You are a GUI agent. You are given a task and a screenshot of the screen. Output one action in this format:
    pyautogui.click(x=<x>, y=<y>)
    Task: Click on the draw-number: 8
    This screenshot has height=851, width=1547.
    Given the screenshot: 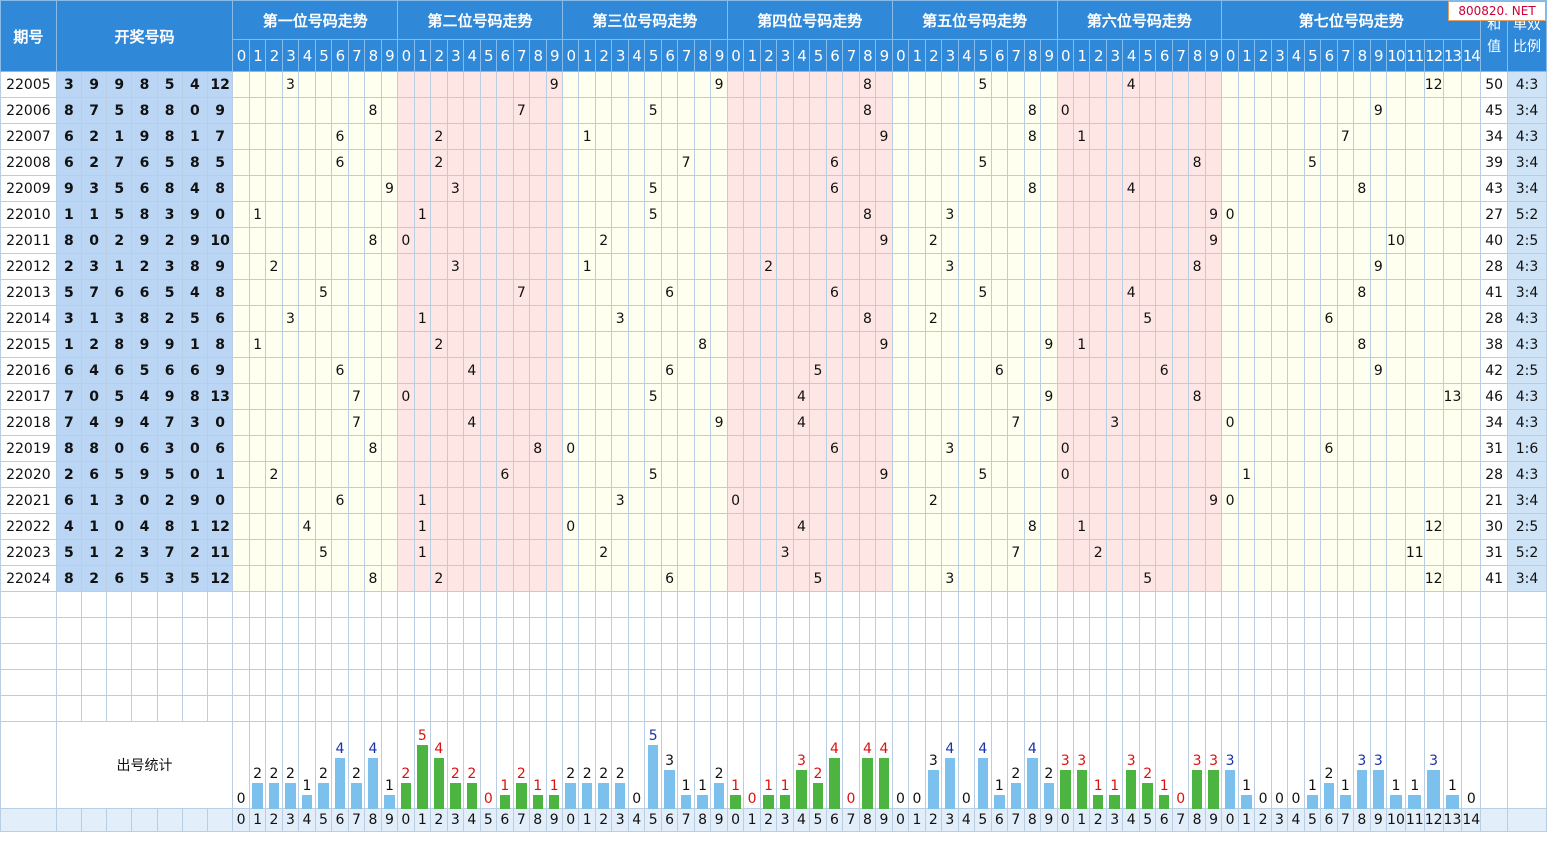 What is the action you would take?
    pyautogui.click(x=144, y=318)
    